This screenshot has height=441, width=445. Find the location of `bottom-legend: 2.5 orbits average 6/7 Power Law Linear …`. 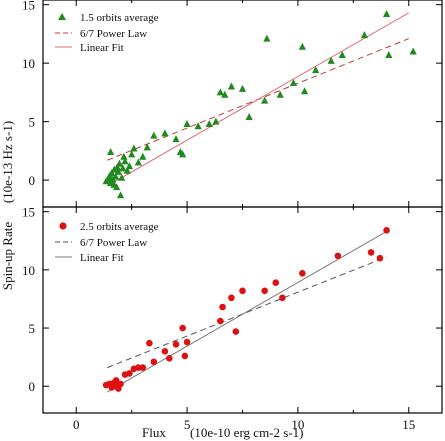

bottom-legend: 2.5 orbits average 6/7 Power Law Linear … is located at coordinates (107, 242).